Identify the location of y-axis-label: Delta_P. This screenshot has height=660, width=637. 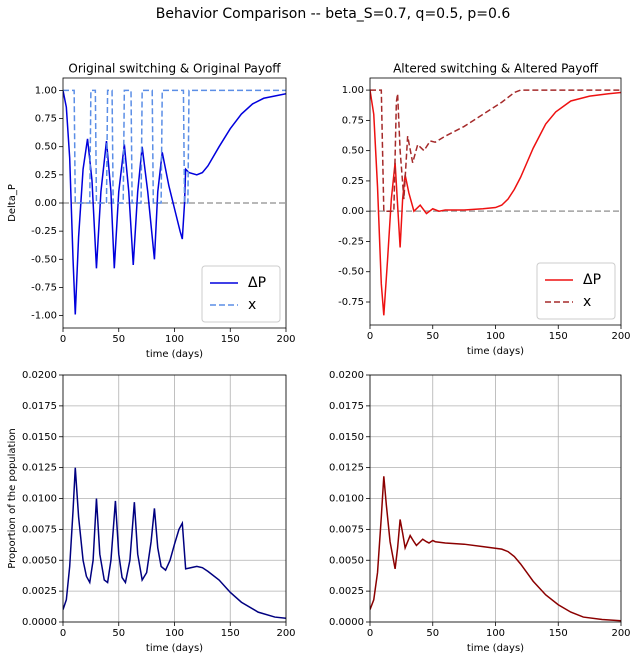
(12, 203).